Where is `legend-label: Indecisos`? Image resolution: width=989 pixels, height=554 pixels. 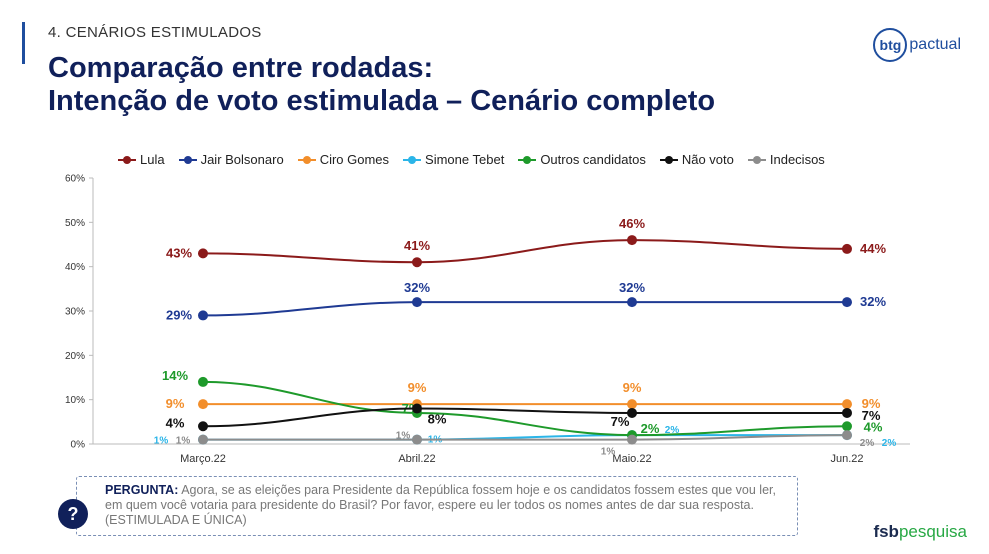 legend-label: Indecisos is located at coordinates (797, 159).